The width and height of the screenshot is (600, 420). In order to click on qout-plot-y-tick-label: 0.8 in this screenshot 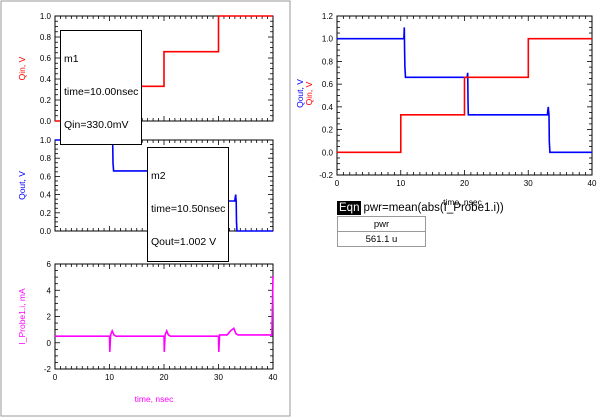, I will do `click(46, 158)`.